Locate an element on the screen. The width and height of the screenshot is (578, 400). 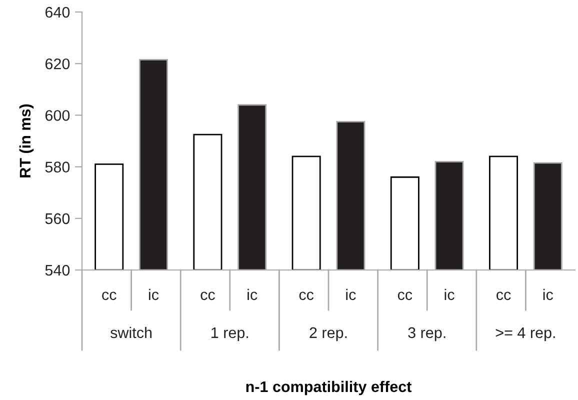
x-axis-title: n-1 compatibility effect is located at coordinates (329, 388).